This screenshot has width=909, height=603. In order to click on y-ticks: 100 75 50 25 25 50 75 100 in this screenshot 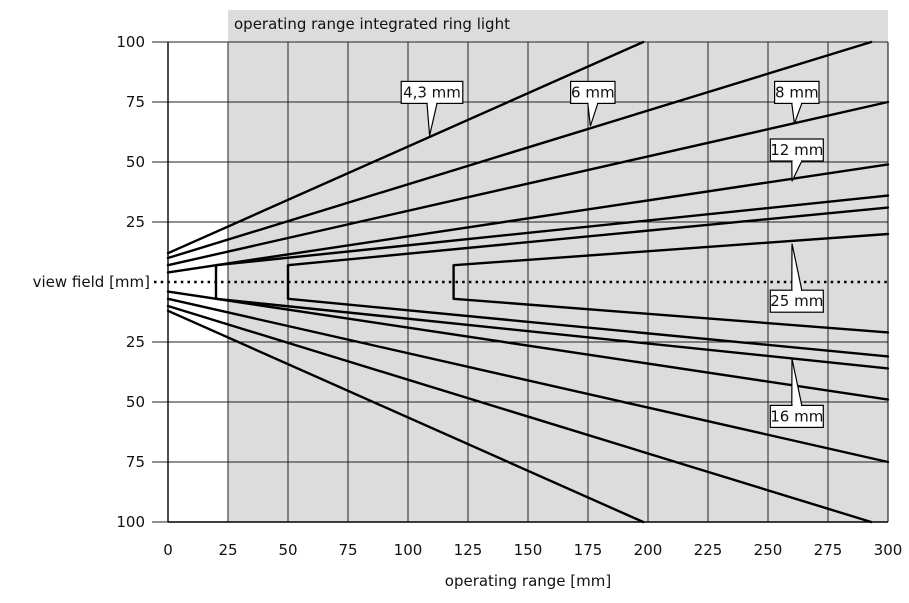, I will do `click(130, 282)`.